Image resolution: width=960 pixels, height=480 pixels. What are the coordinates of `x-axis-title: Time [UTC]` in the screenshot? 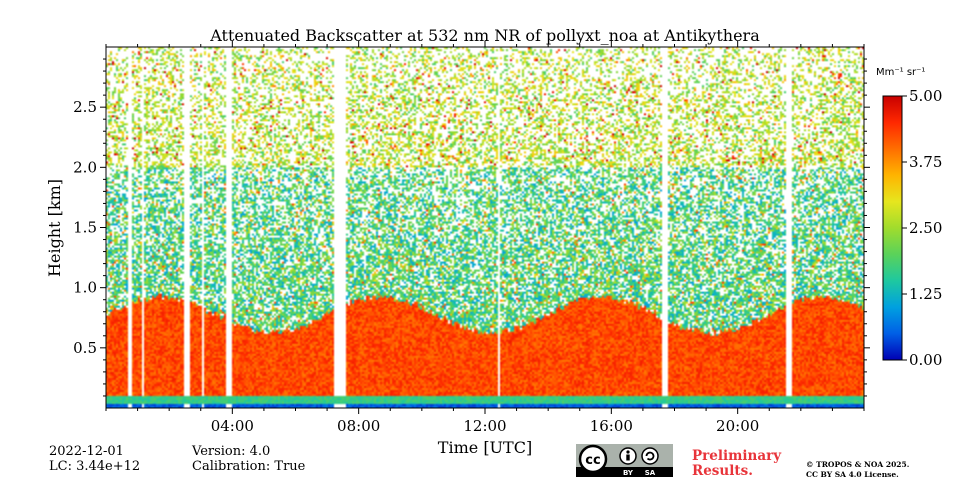 It's located at (485, 447).